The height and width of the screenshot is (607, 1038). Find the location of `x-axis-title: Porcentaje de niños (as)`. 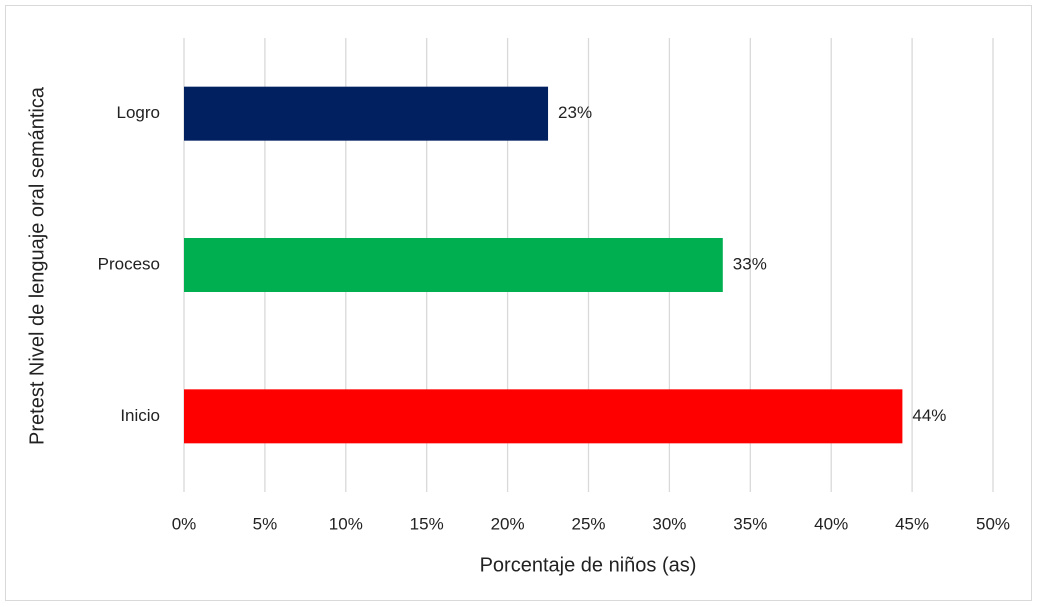

x-axis-title: Porcentaje de niños (as) is located at coordinates (588, 565).